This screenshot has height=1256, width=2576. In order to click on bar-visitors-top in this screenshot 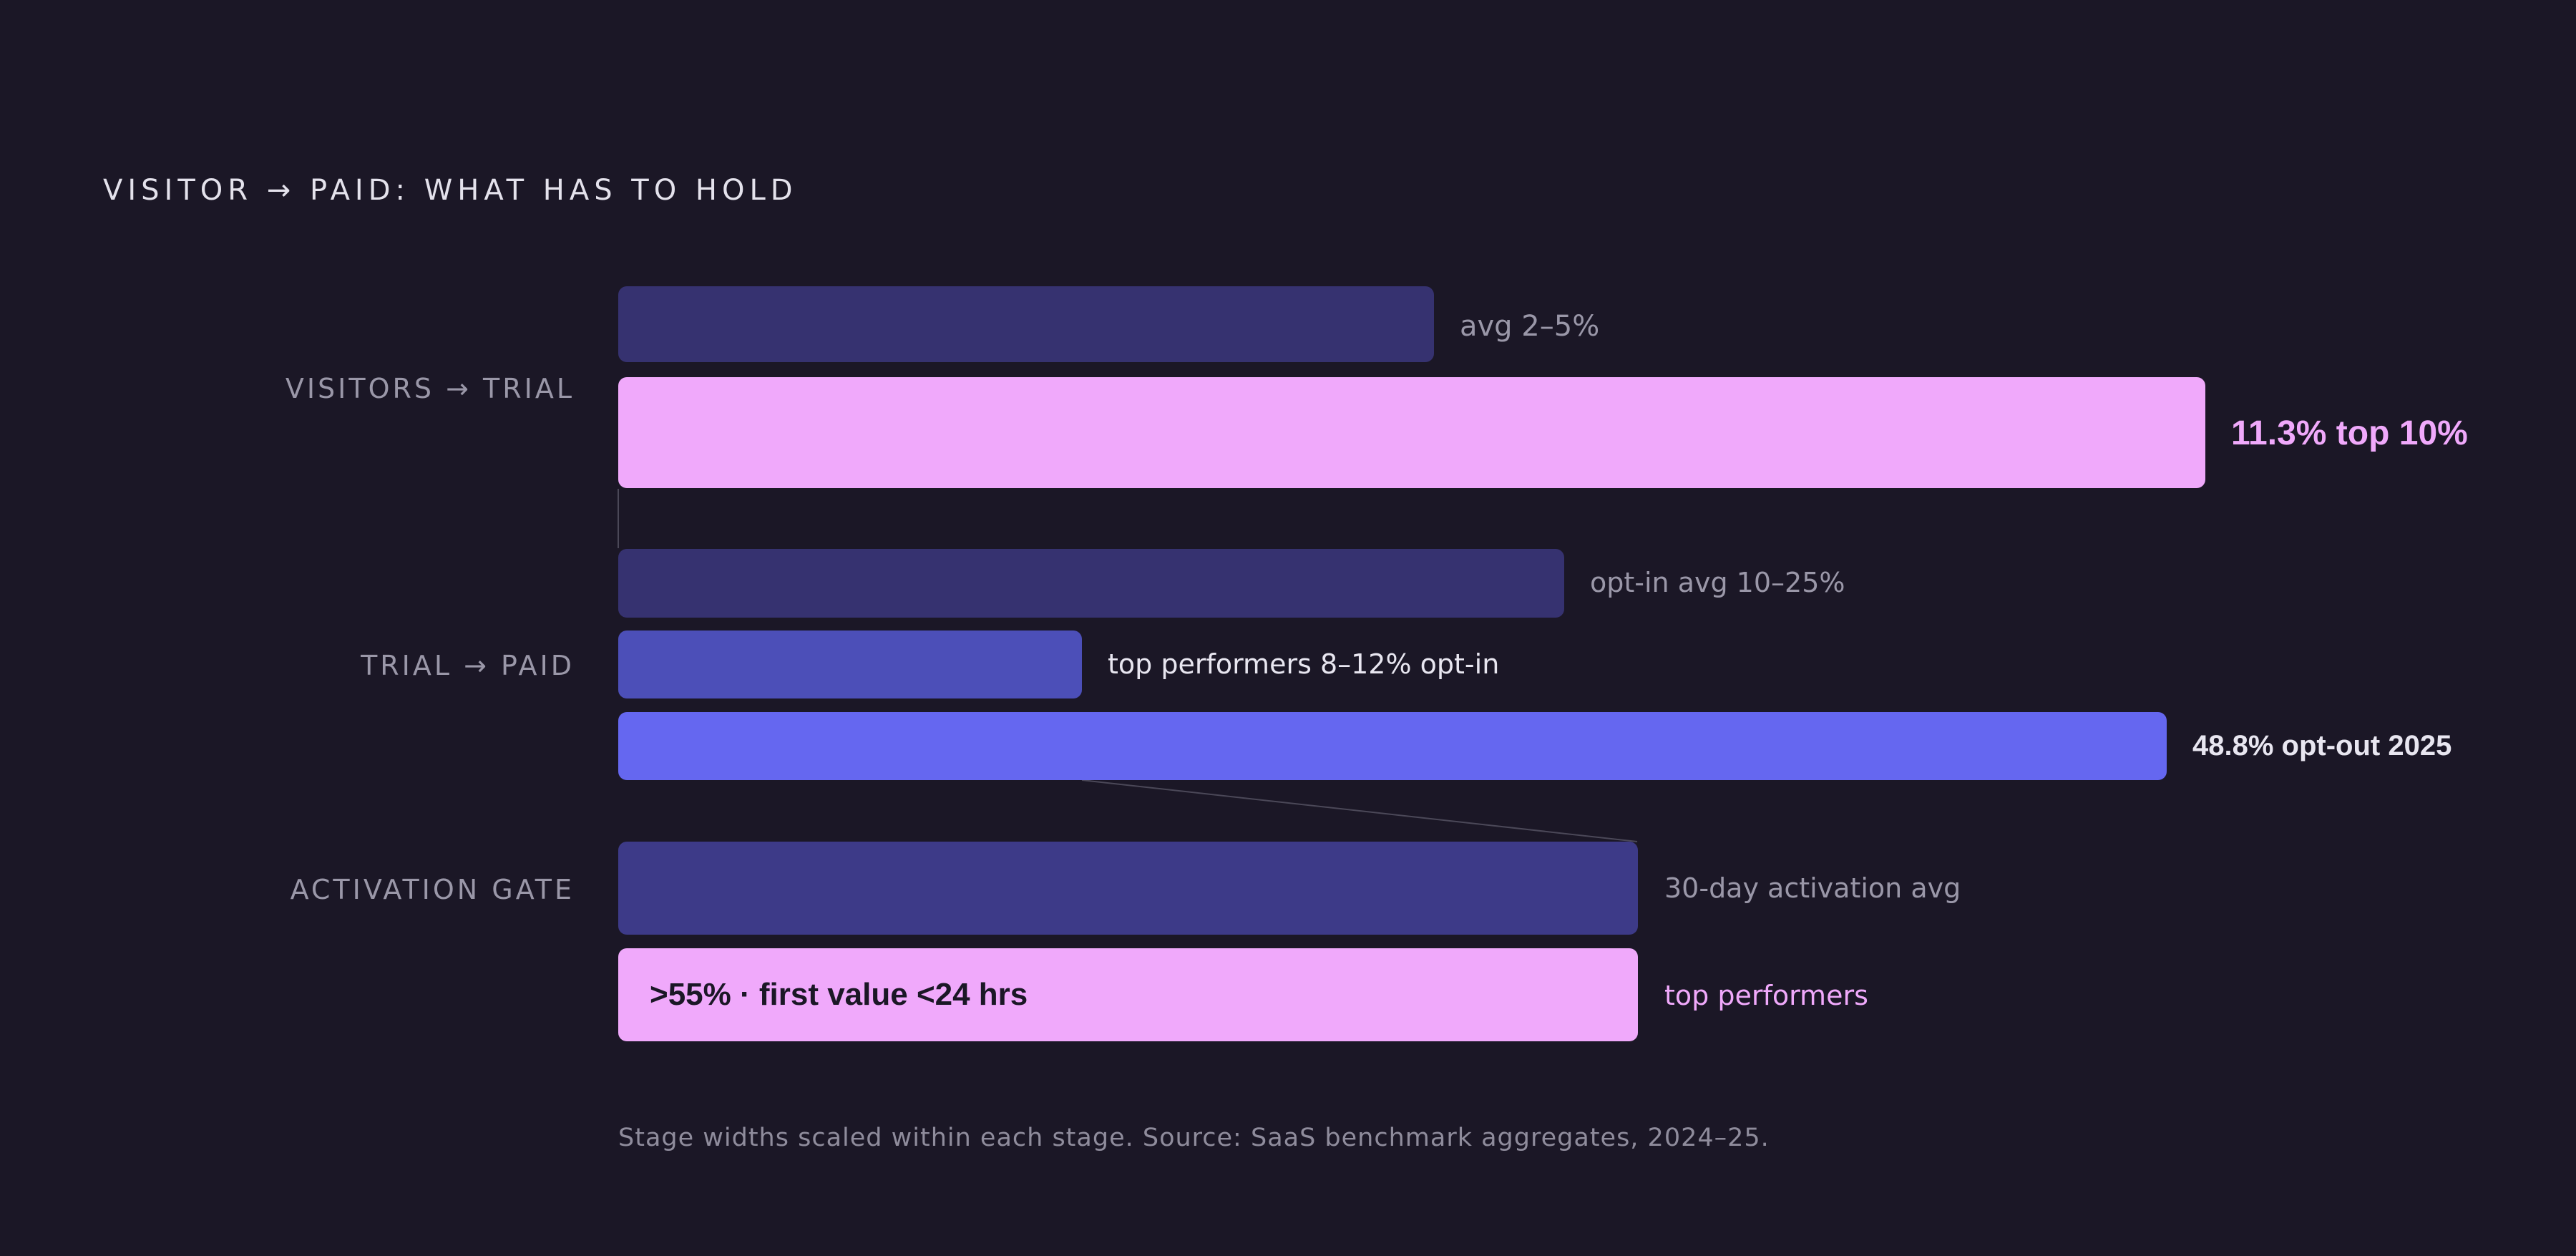, I will do `click(1411, 432)`.